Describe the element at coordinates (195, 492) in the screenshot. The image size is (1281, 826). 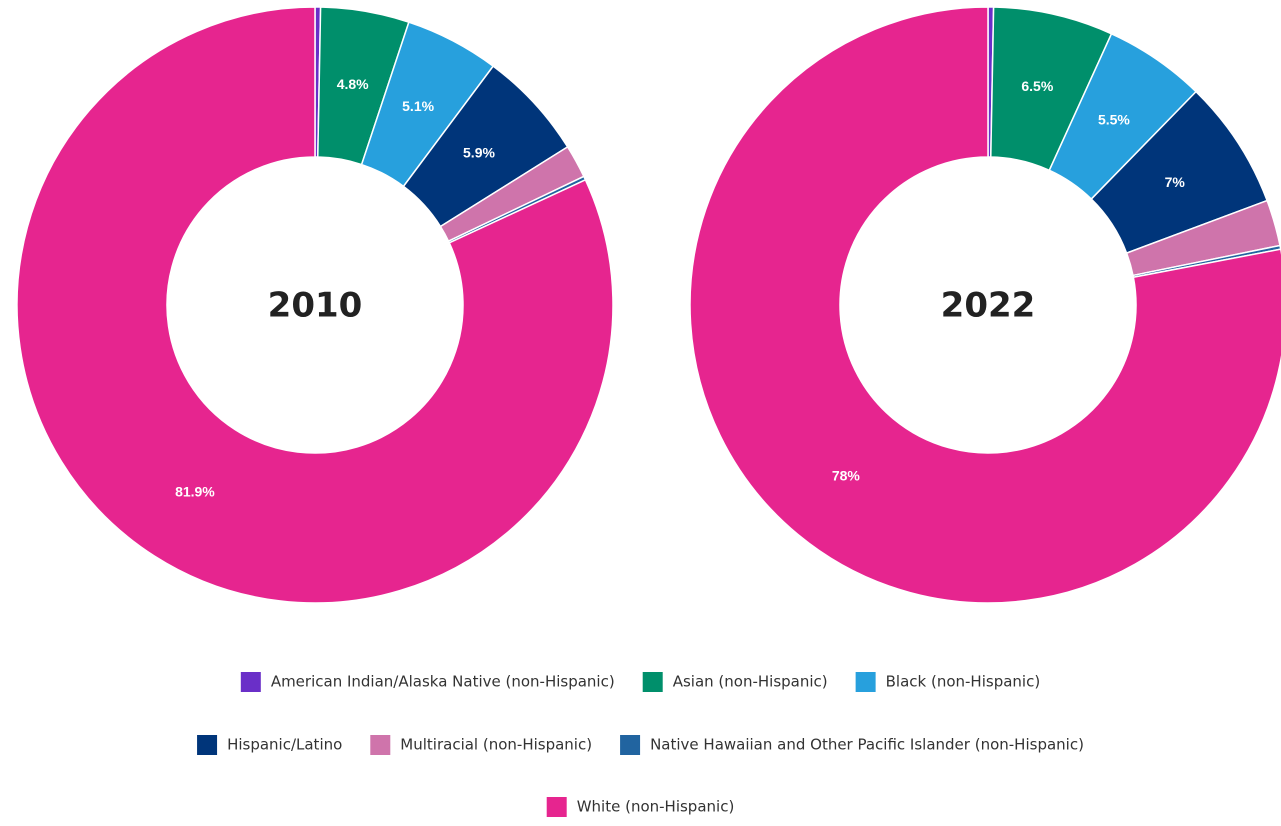
I see `value-label: 81.9%` at that location.